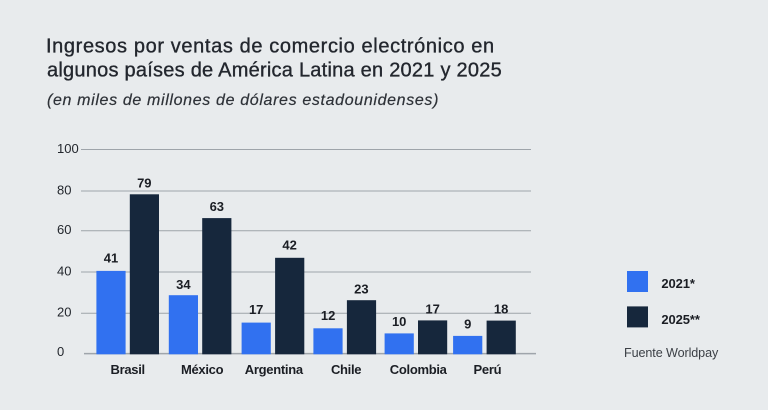 The width and height of the screenshot is (768, 410). I want to click on svg-text: Colombia, so click(419, 369).